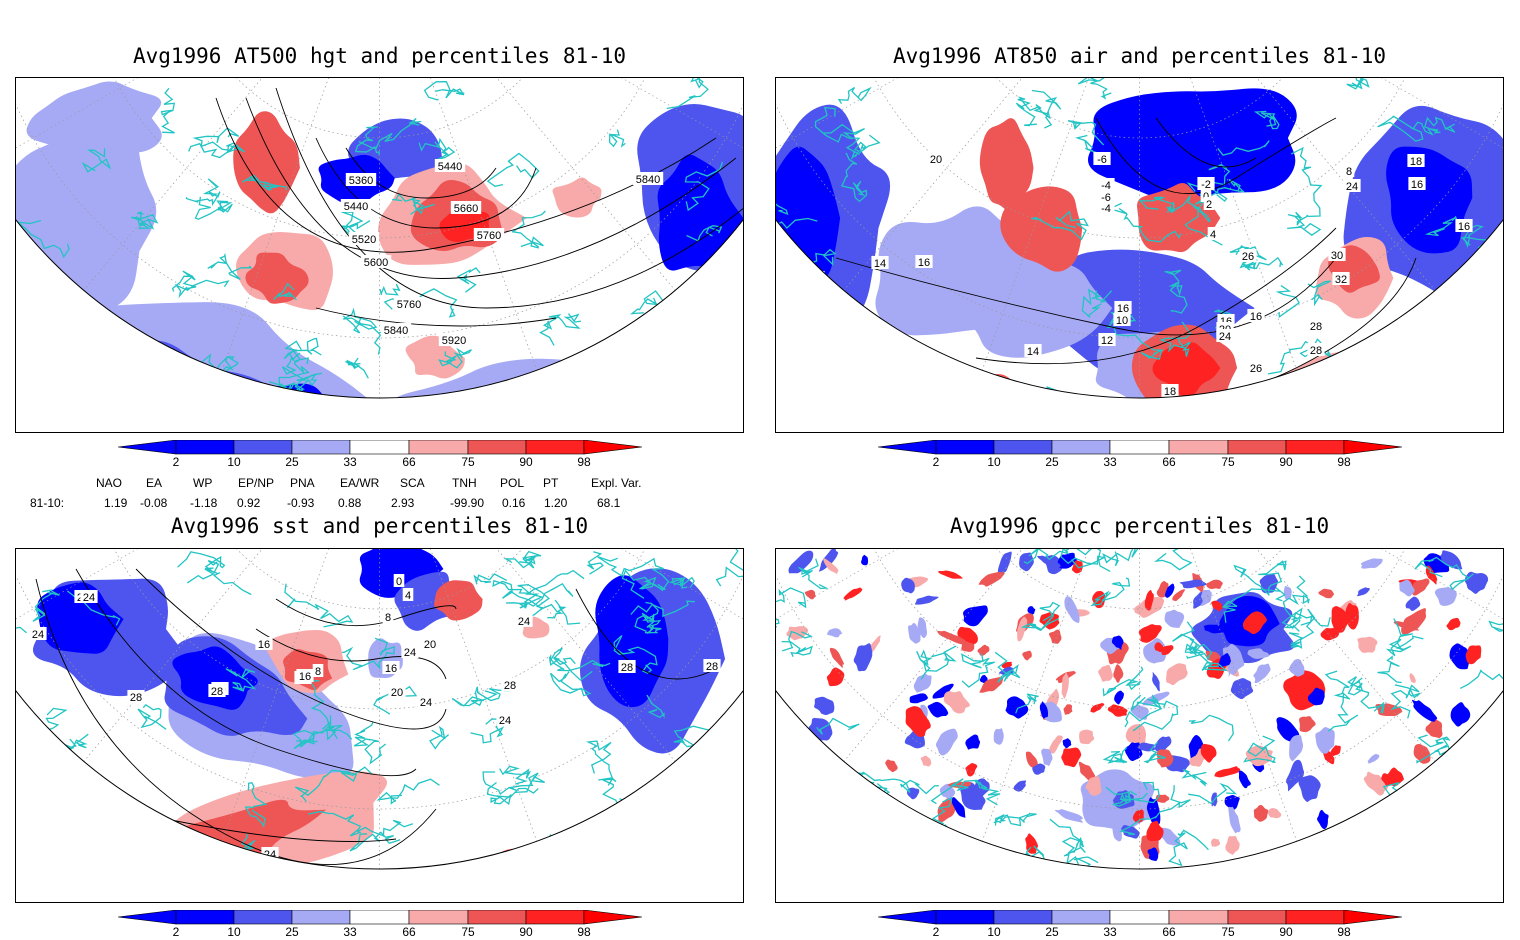 The height and width of the screenshot is (940, 1520). Describe the element at coordinates (1140, 924) in the screenshot. I see `colorbar-gpcc: 2 10 25 33 66 75 90 98` at that location.